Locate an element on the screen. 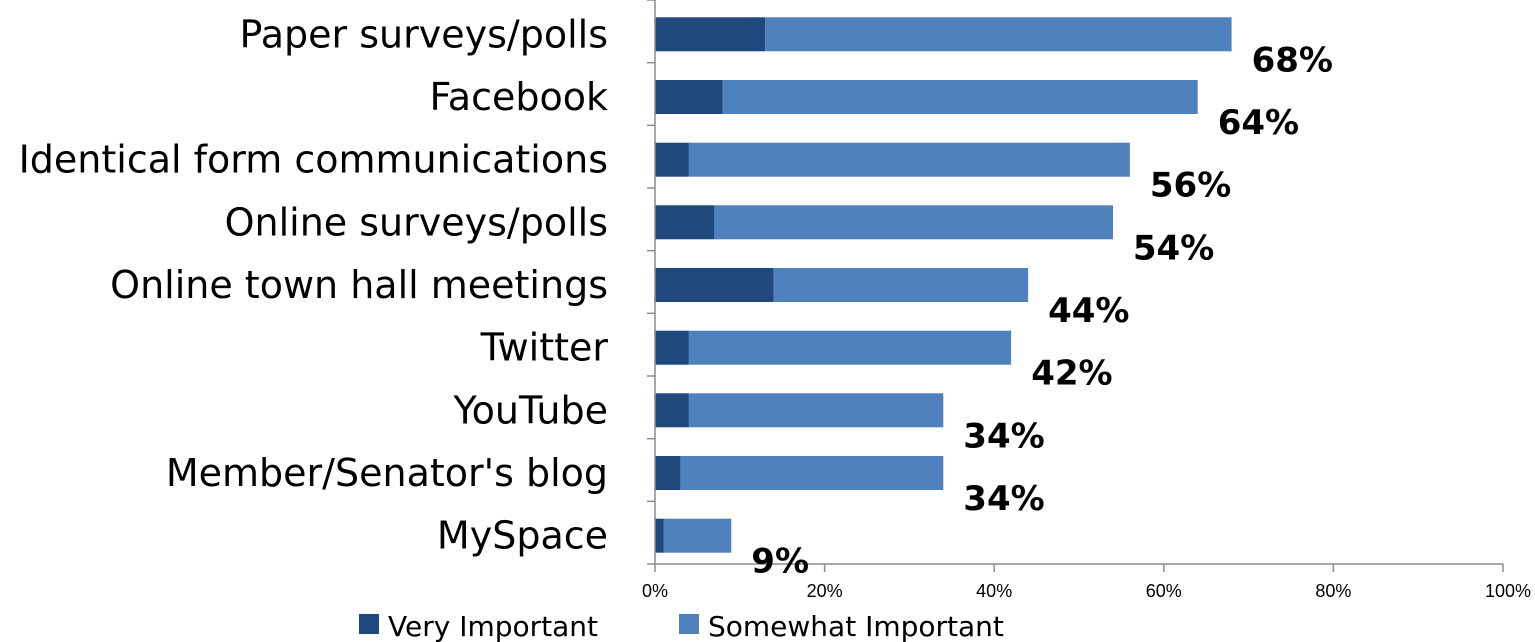 This screenshot has width=1535, height=642. data-label: 44% is located at coordinates (1088, 311).